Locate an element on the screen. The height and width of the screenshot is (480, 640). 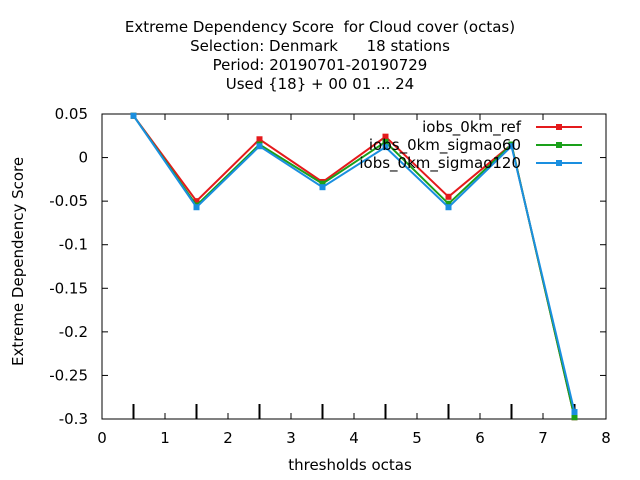
y-tick-label: -0.15 is located at coordinates (68, 288).